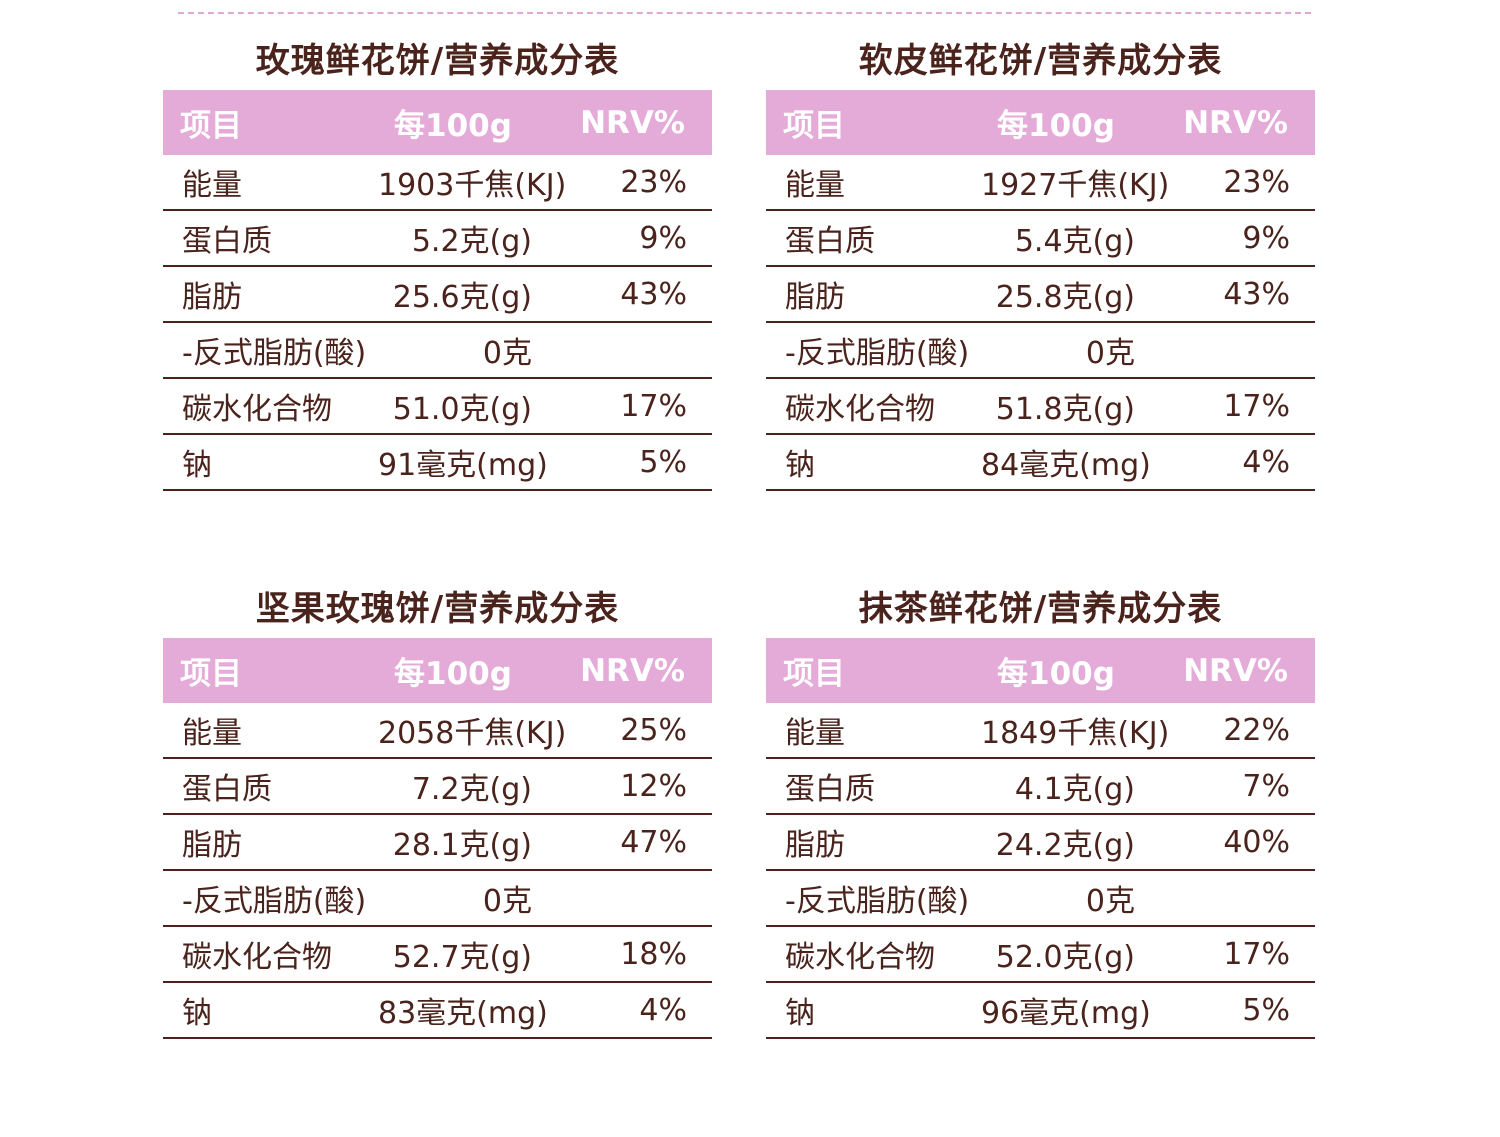 The width and height of the screenshot is (1500, 1137). I want to click on table-row: 钠 96毫克(mg) 5%, so click(1040, 1011).